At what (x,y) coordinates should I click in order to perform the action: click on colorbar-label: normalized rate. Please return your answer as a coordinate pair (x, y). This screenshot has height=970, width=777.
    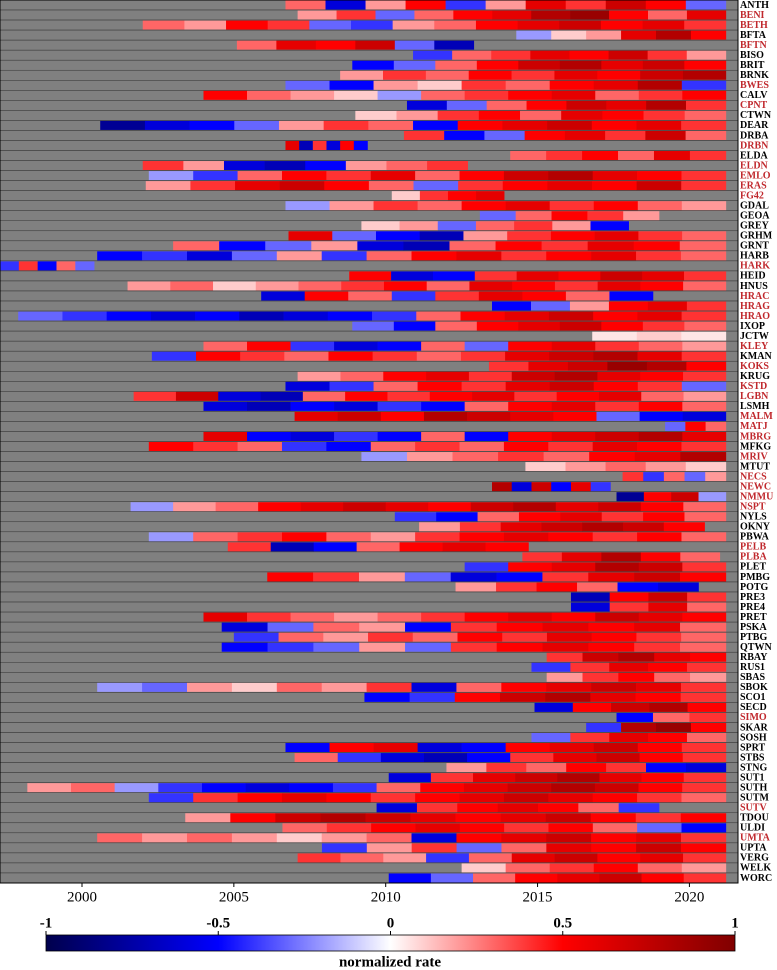
    Looking at the image, I should click on (390, 962).